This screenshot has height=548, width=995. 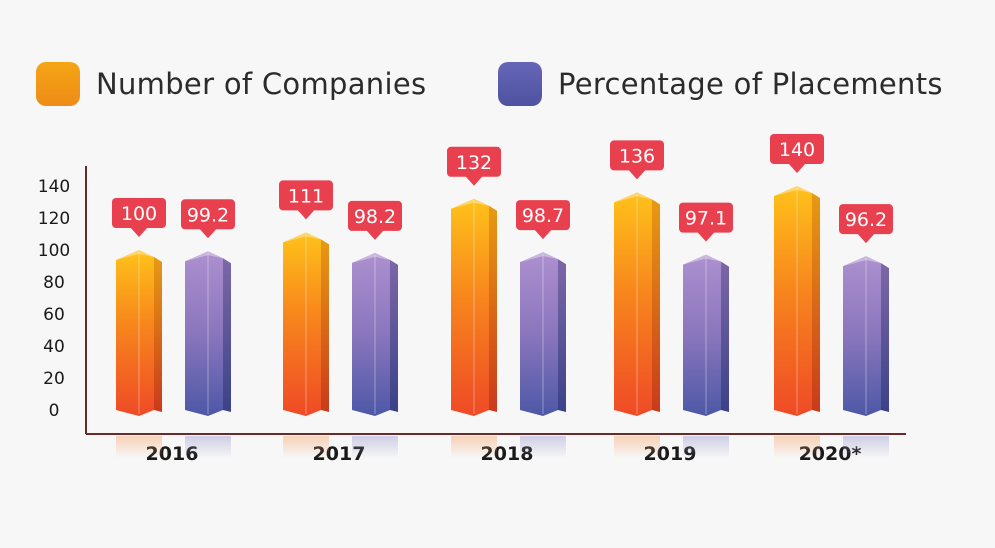 I want to click on y-tick-label: 60, so click(x=54, y=315).